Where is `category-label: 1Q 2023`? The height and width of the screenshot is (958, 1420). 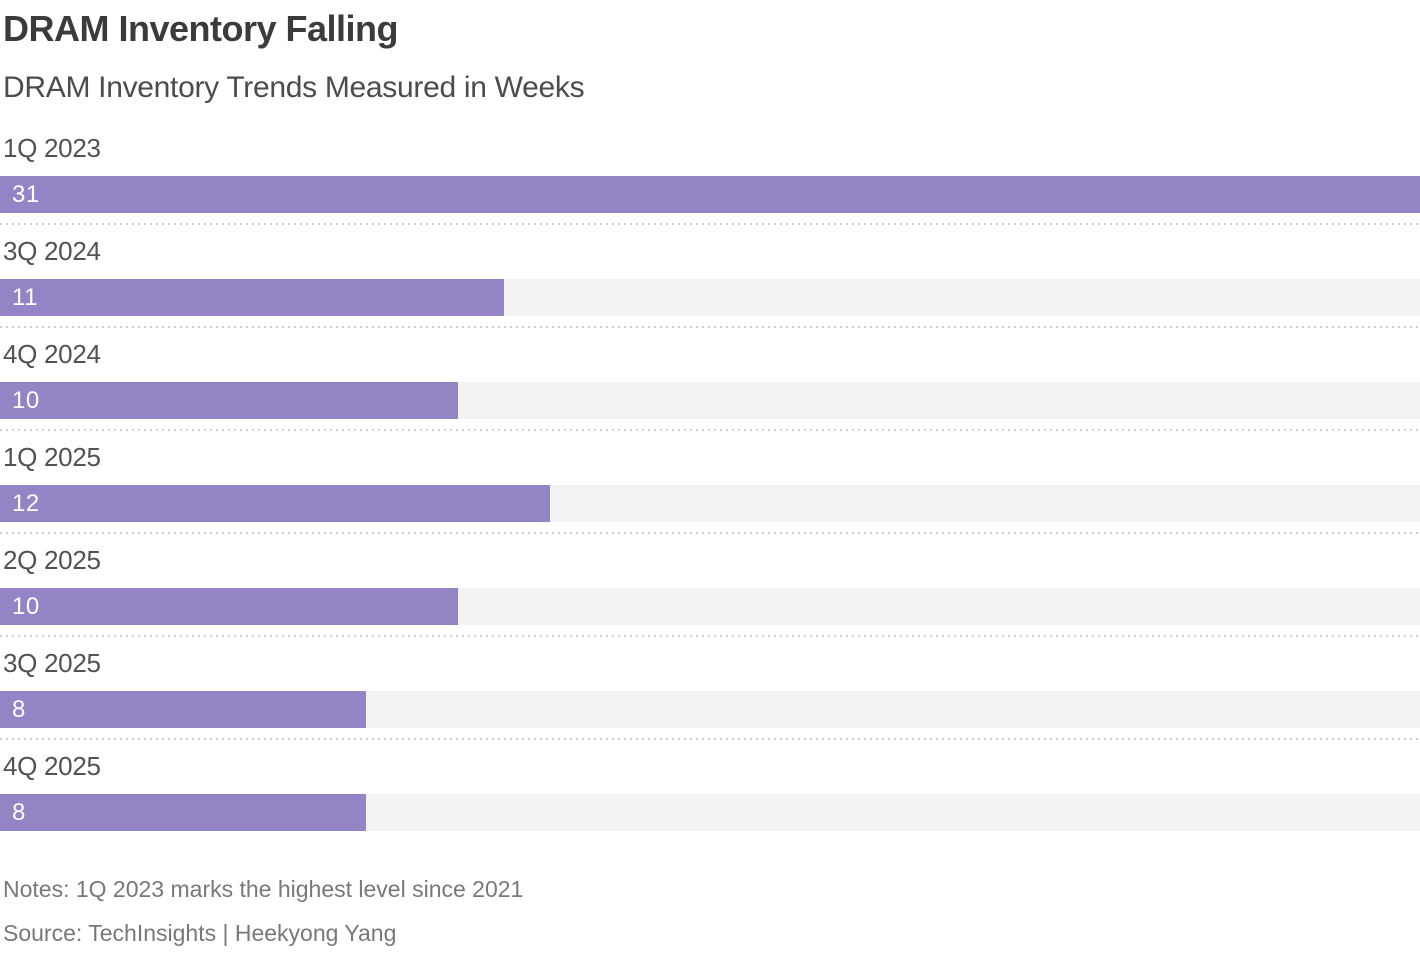 category-label: 1Q 2023 is located at coordinates (52, 148).